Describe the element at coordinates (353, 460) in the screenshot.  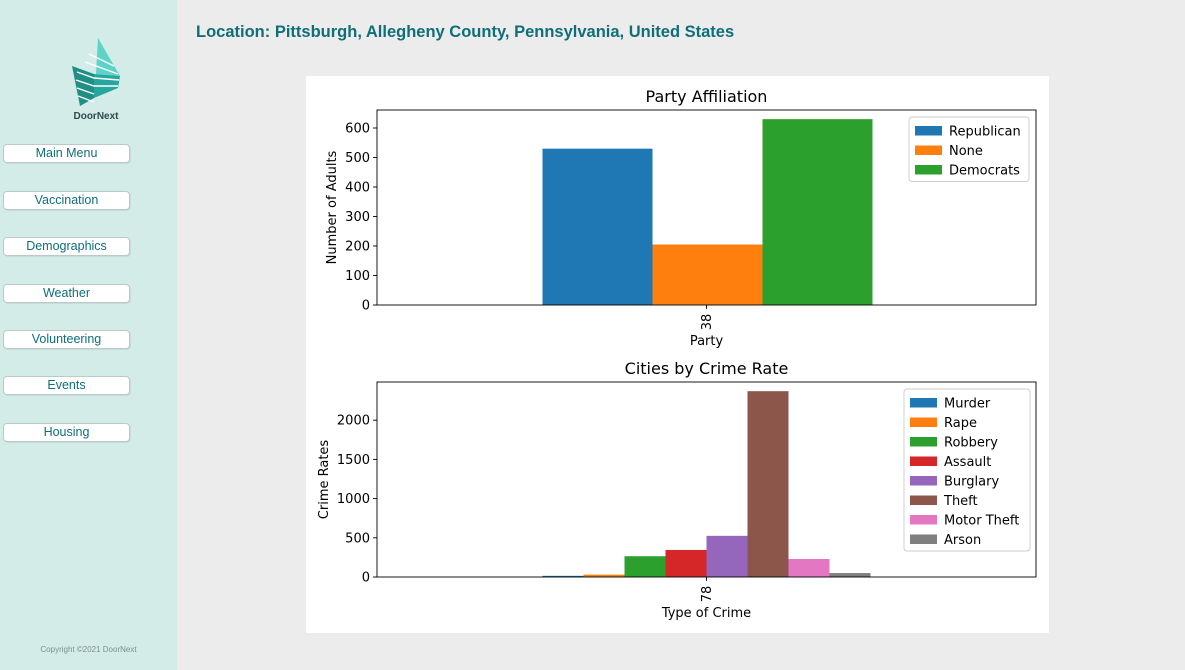
I see `y-tick-label: 1500` at that location.